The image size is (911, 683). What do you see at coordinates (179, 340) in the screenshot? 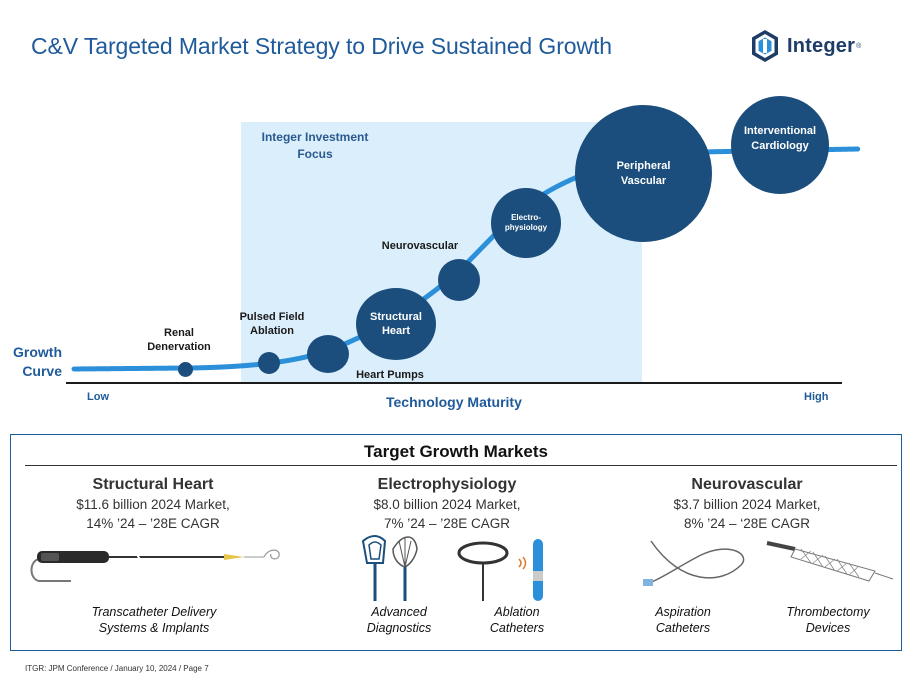
I see `renal-denervation-label: Renal Denervation` at bounding box center [179, 340].